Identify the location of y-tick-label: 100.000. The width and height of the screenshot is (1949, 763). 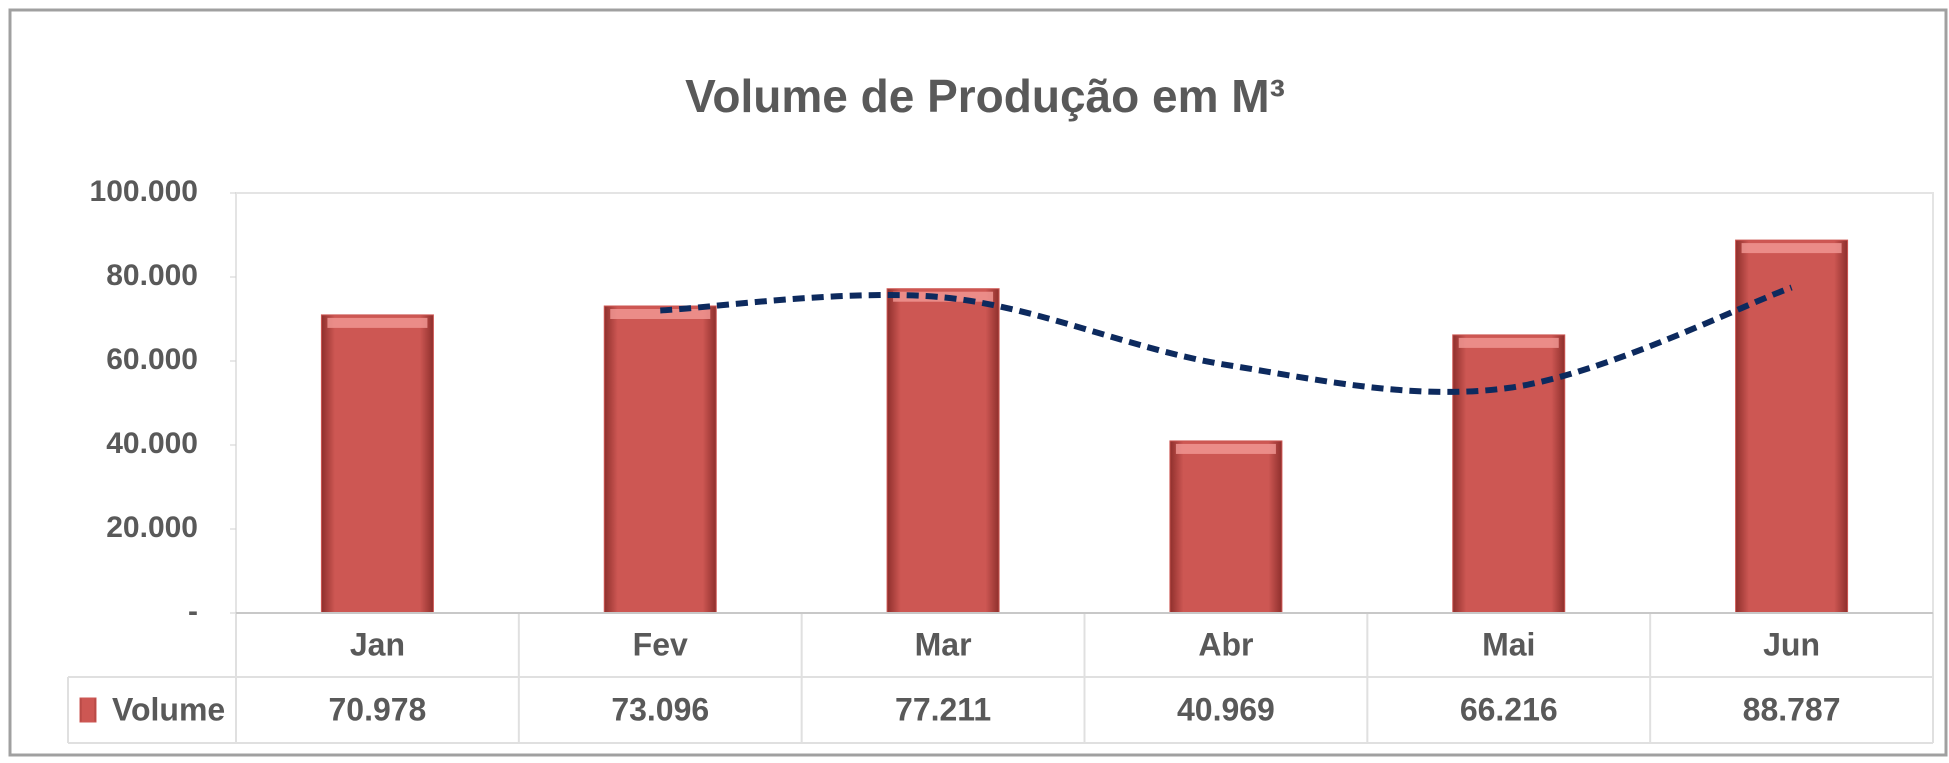
(144, 191).